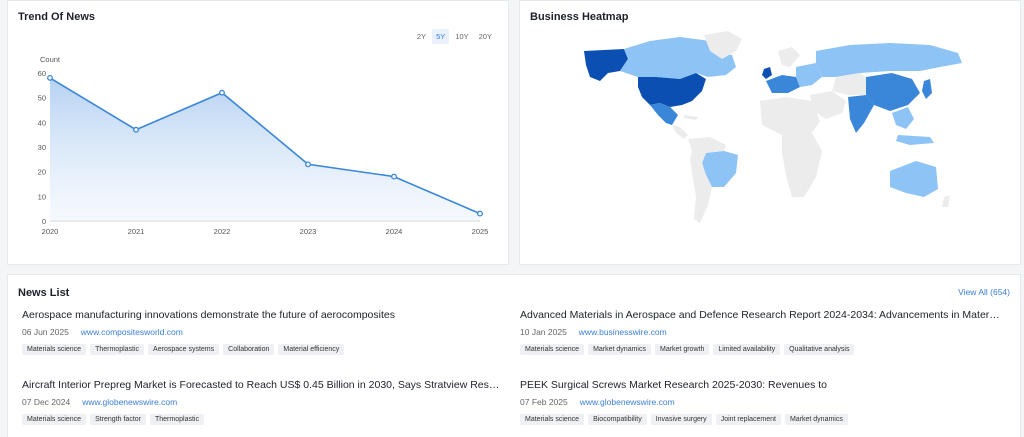 The image size is (1024, 437). I want to click on y-tick-label: 20, so click(42, 172).